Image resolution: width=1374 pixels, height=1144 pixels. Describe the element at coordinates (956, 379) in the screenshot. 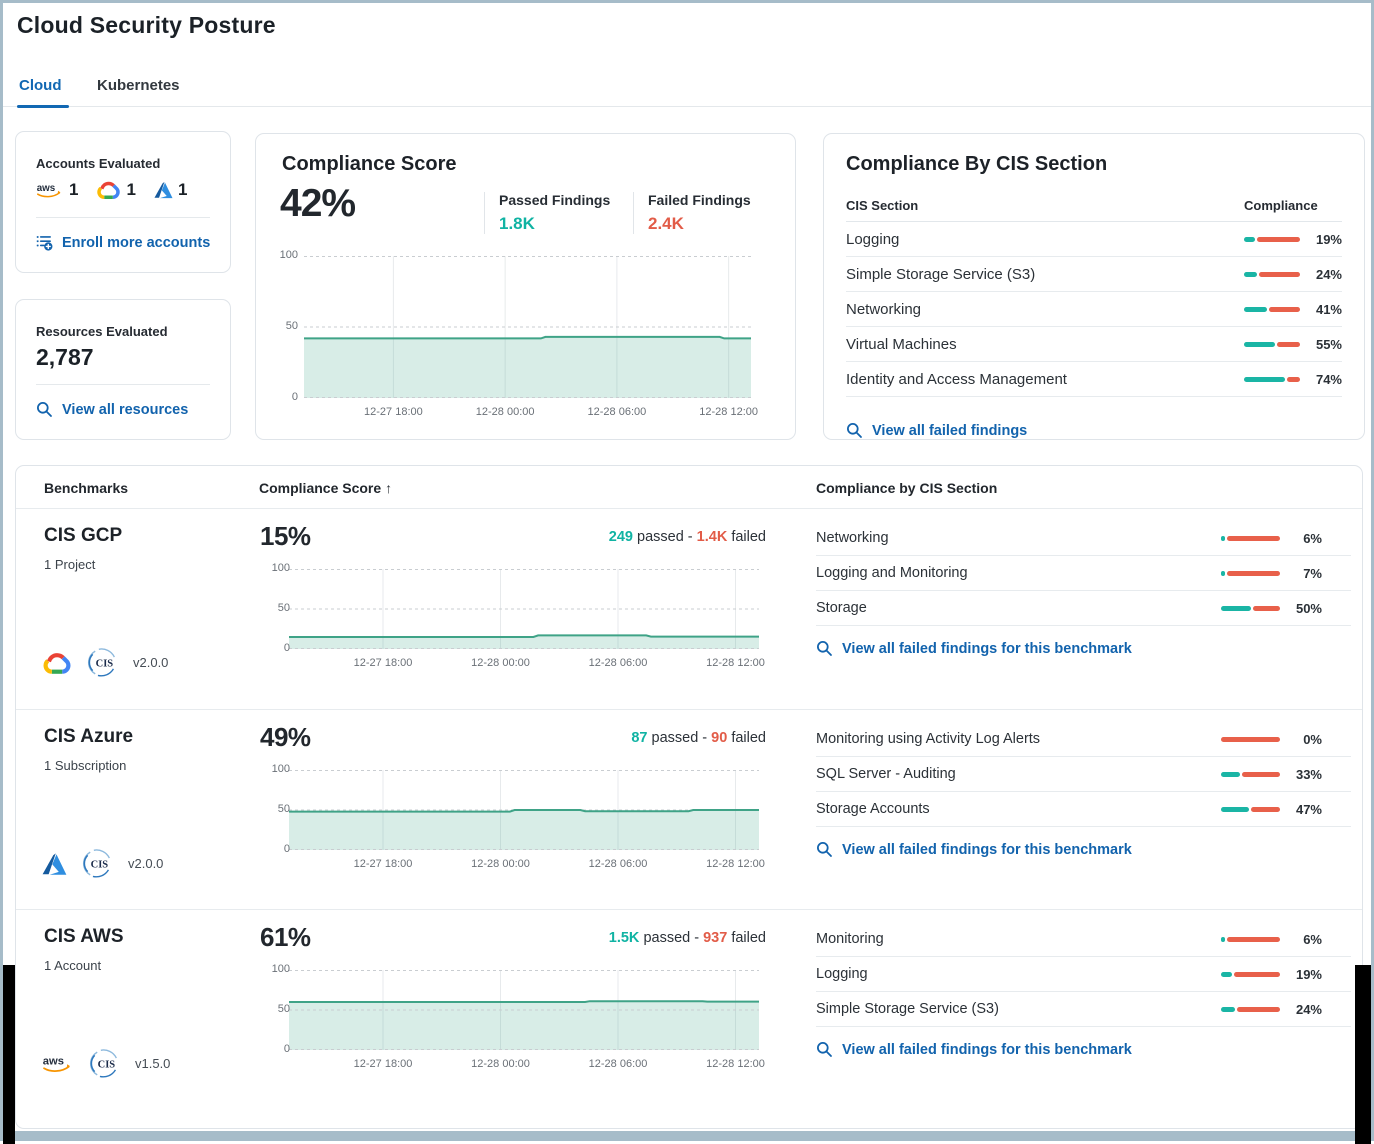

I see `cis-section-label: Identity and Access Management` at that location.